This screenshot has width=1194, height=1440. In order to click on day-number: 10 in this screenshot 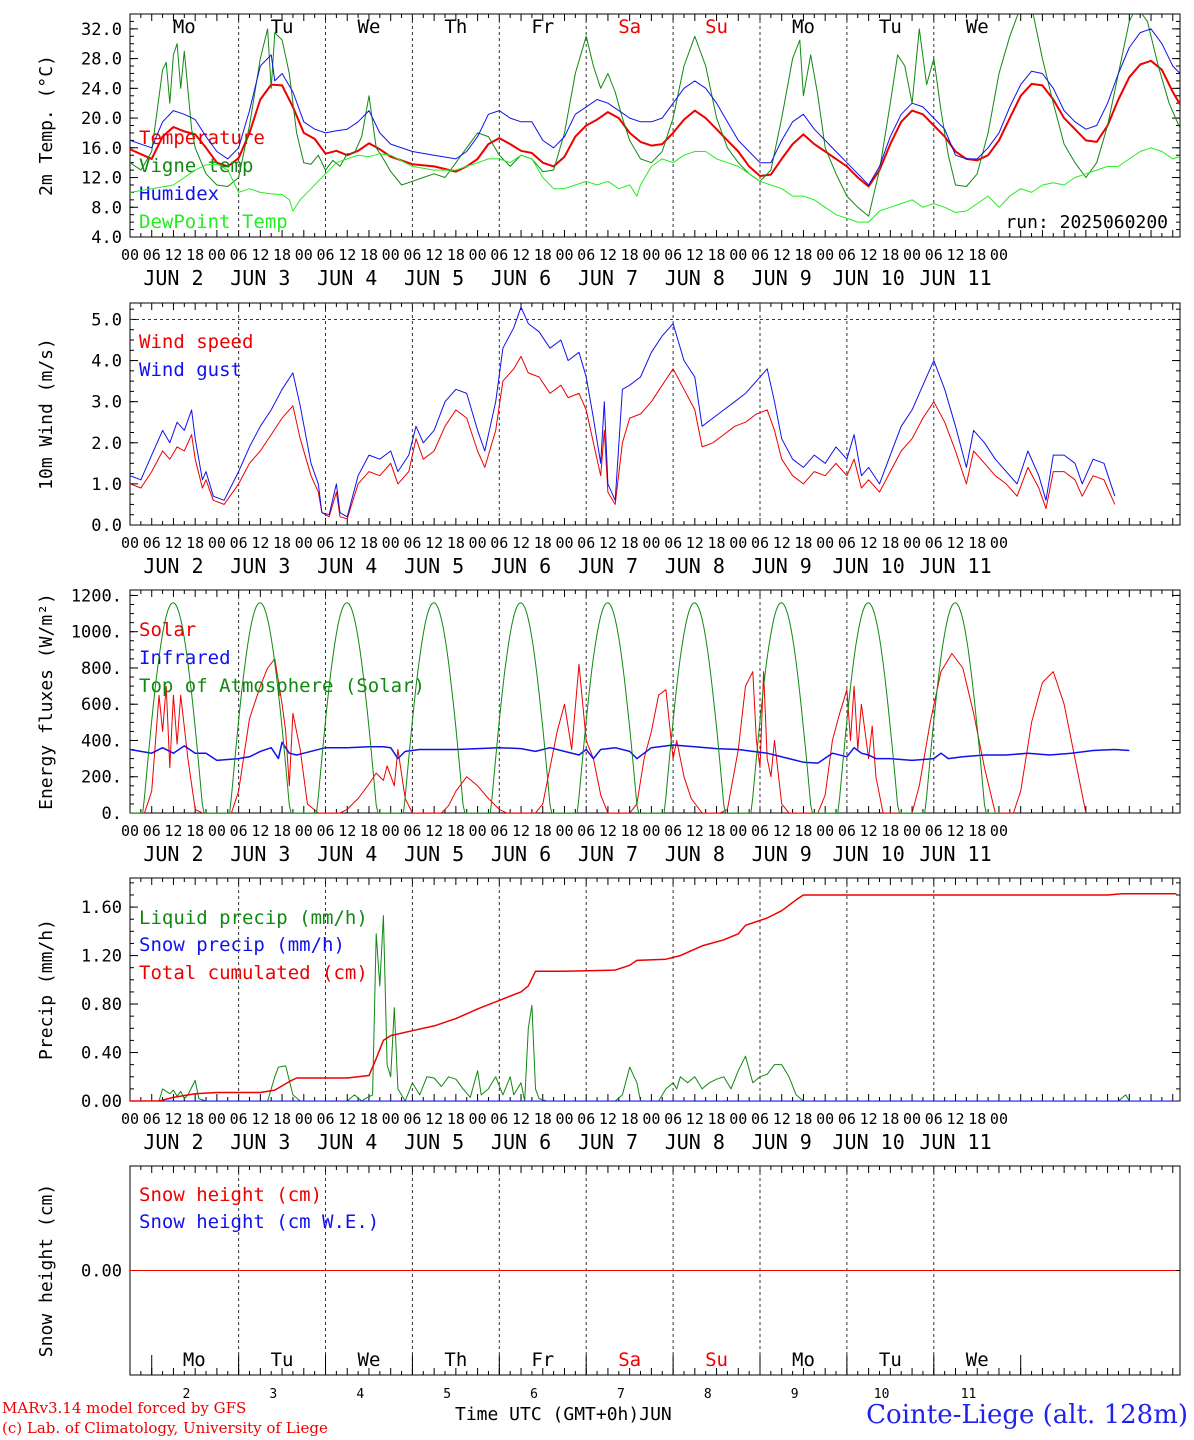, I will do `click(882, 1394)`.